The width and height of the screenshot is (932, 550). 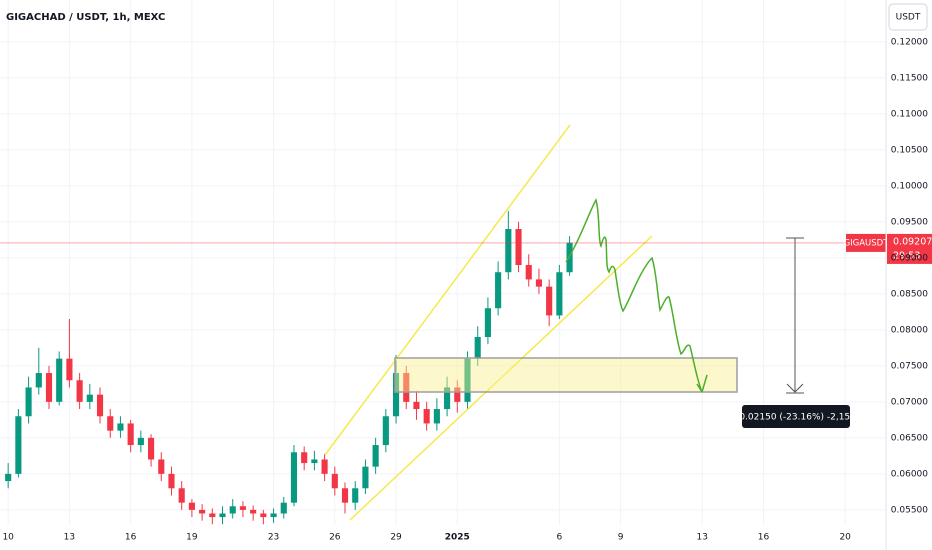 What do you see at coordinates (909, 402) in the screenshot?
I see `y-tick-label: 0.07000` at bounding box center [909, 402].